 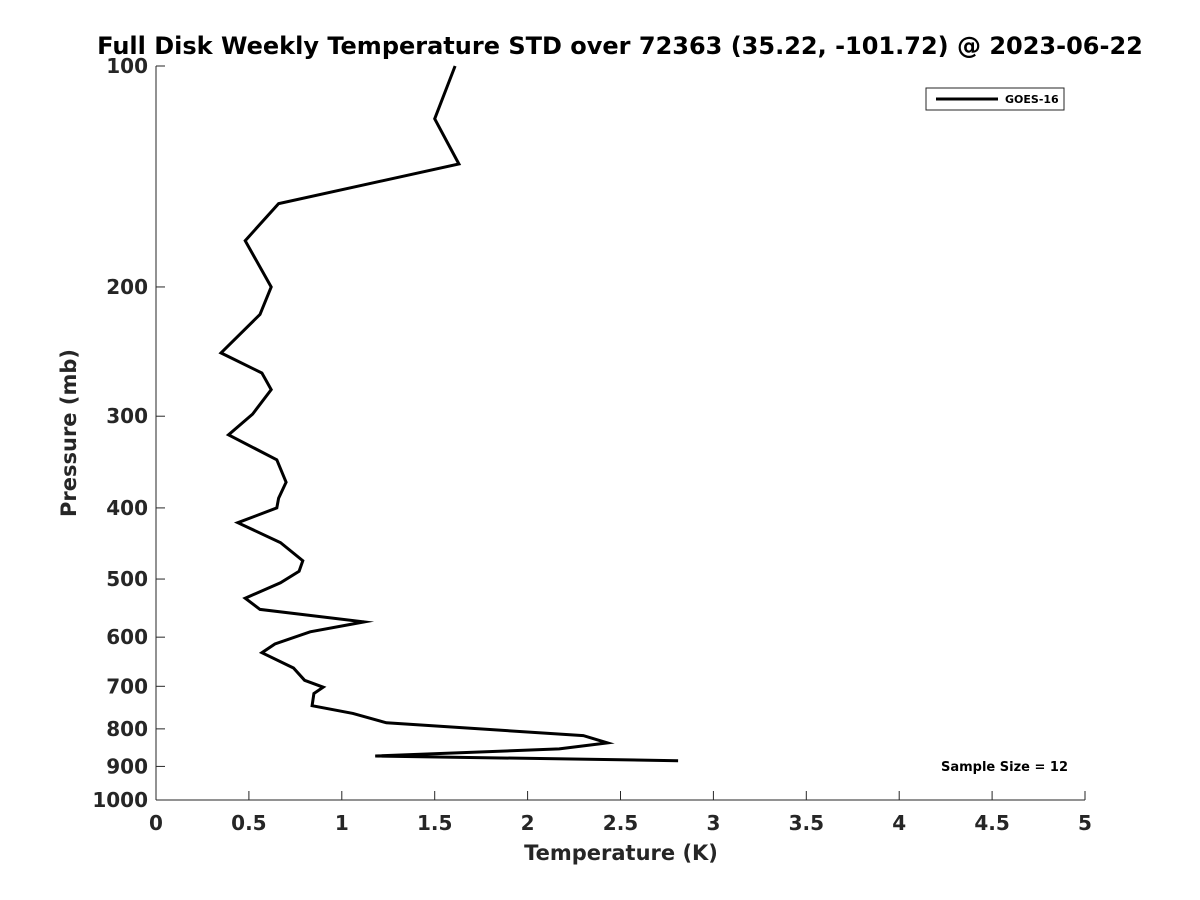 What do you see at coordinates (621, 853) in the screenshot?
I see `x-axis-label: Temperature (K)` at bounding box center [621, 853].